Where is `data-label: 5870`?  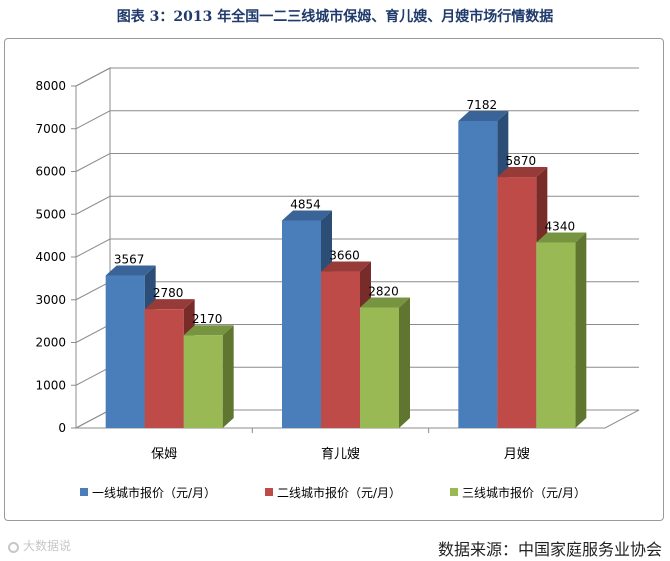 data-label: 5870 is located at coordinates (521, 161).